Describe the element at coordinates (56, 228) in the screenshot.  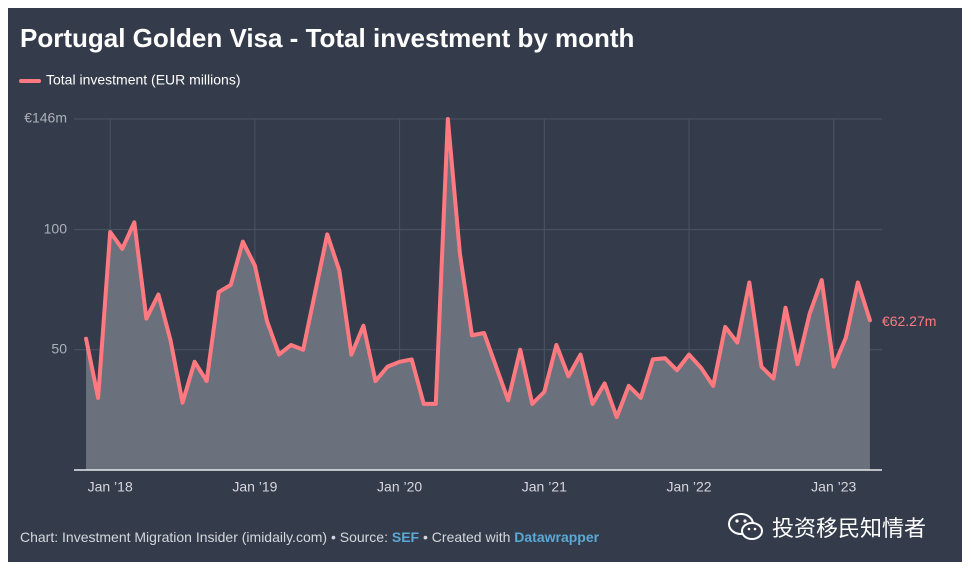
I see `y-tick-label: 100` at that location.